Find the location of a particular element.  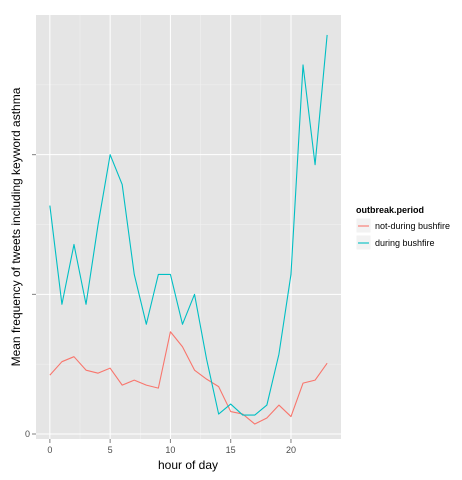

x-tick-label: 0 is located at coordinates (49, 450).